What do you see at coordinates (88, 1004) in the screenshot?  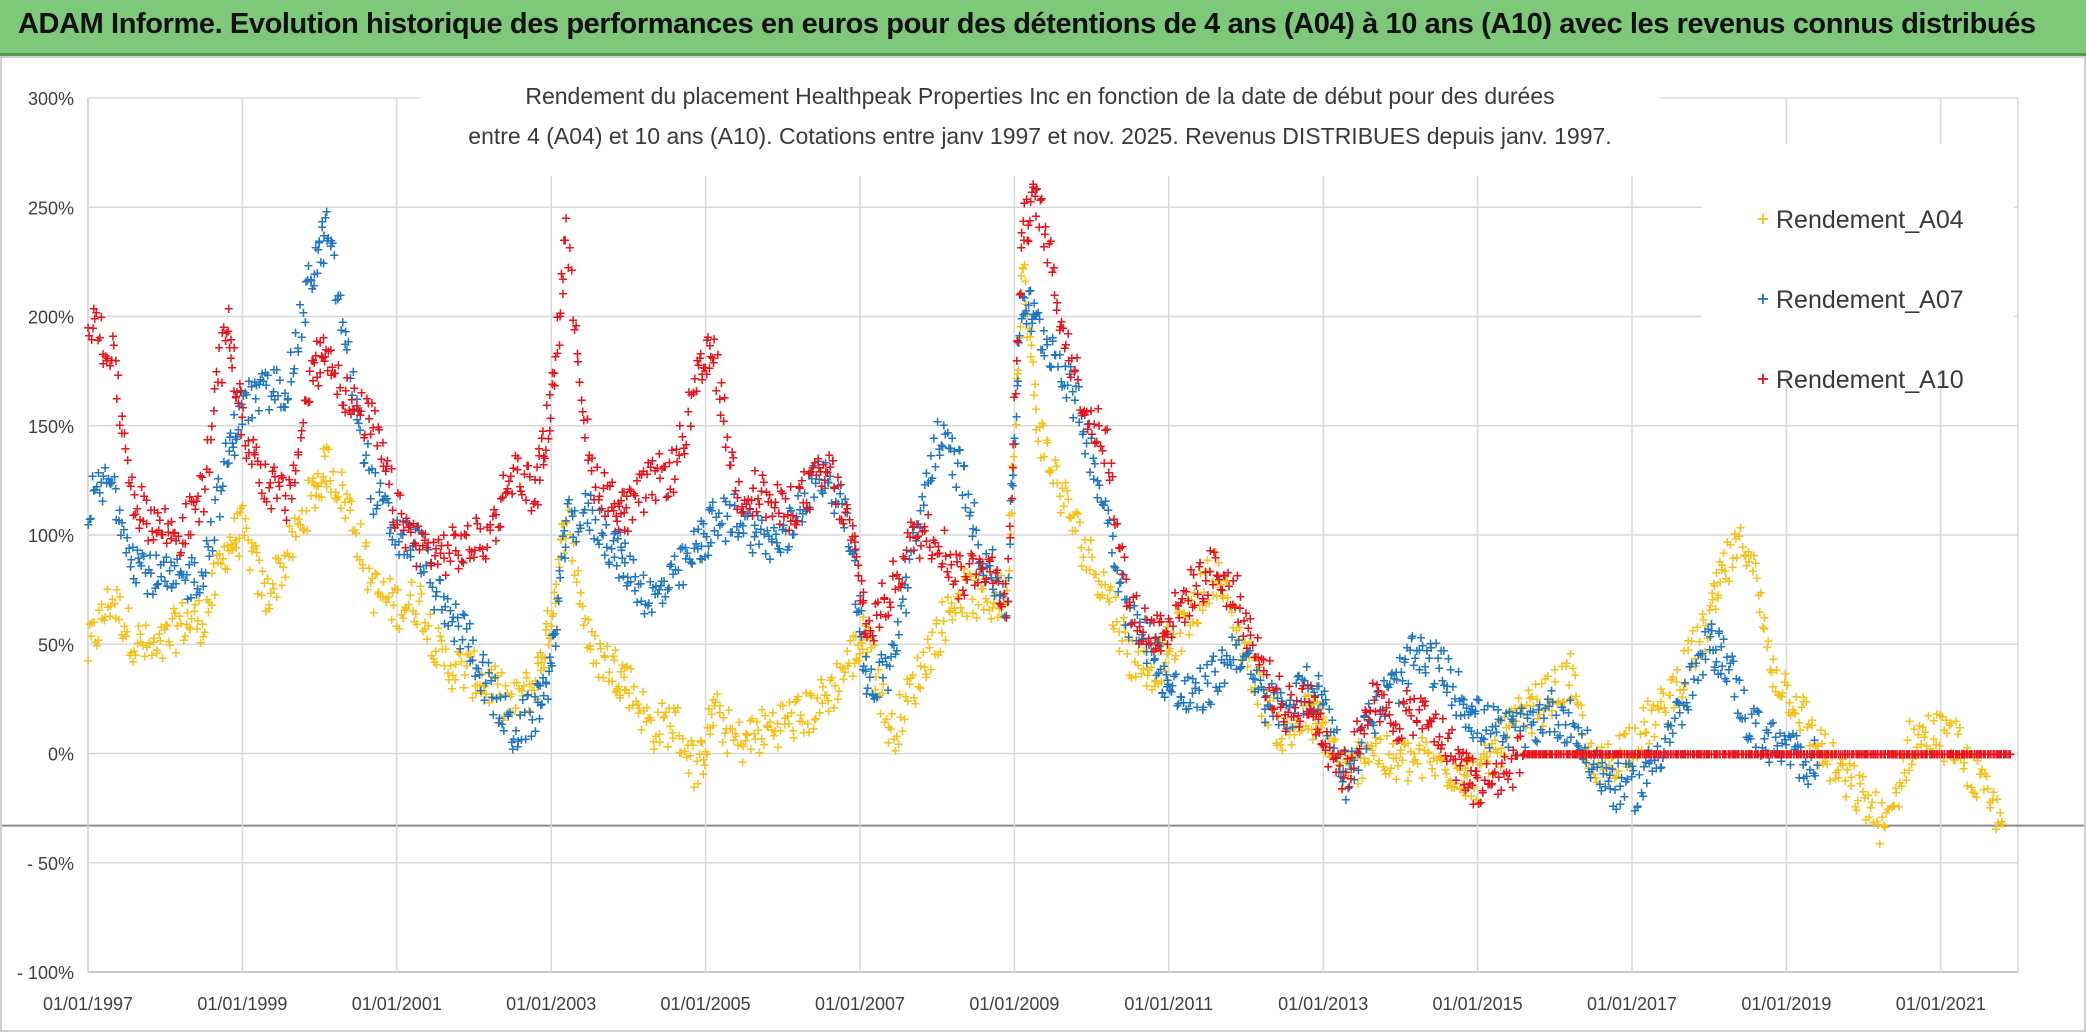 I see `x-tick-label: 01/01/1997` at bounding box center [88, 1004].